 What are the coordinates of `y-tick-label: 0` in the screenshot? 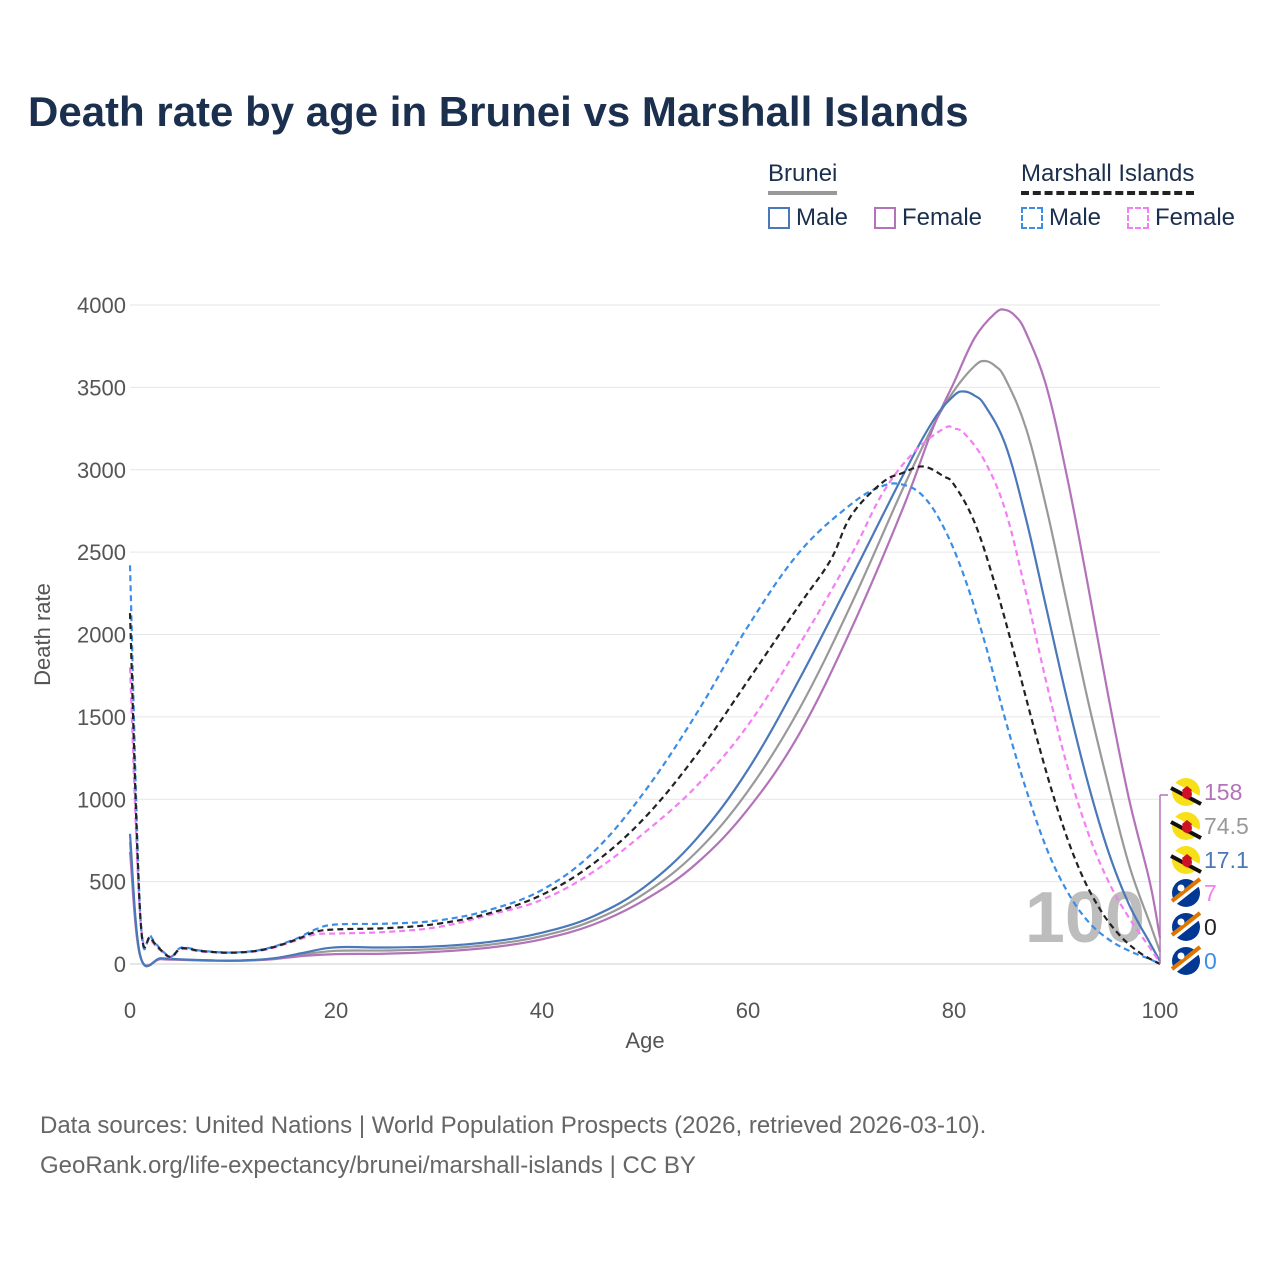 It's located at (120, 964).